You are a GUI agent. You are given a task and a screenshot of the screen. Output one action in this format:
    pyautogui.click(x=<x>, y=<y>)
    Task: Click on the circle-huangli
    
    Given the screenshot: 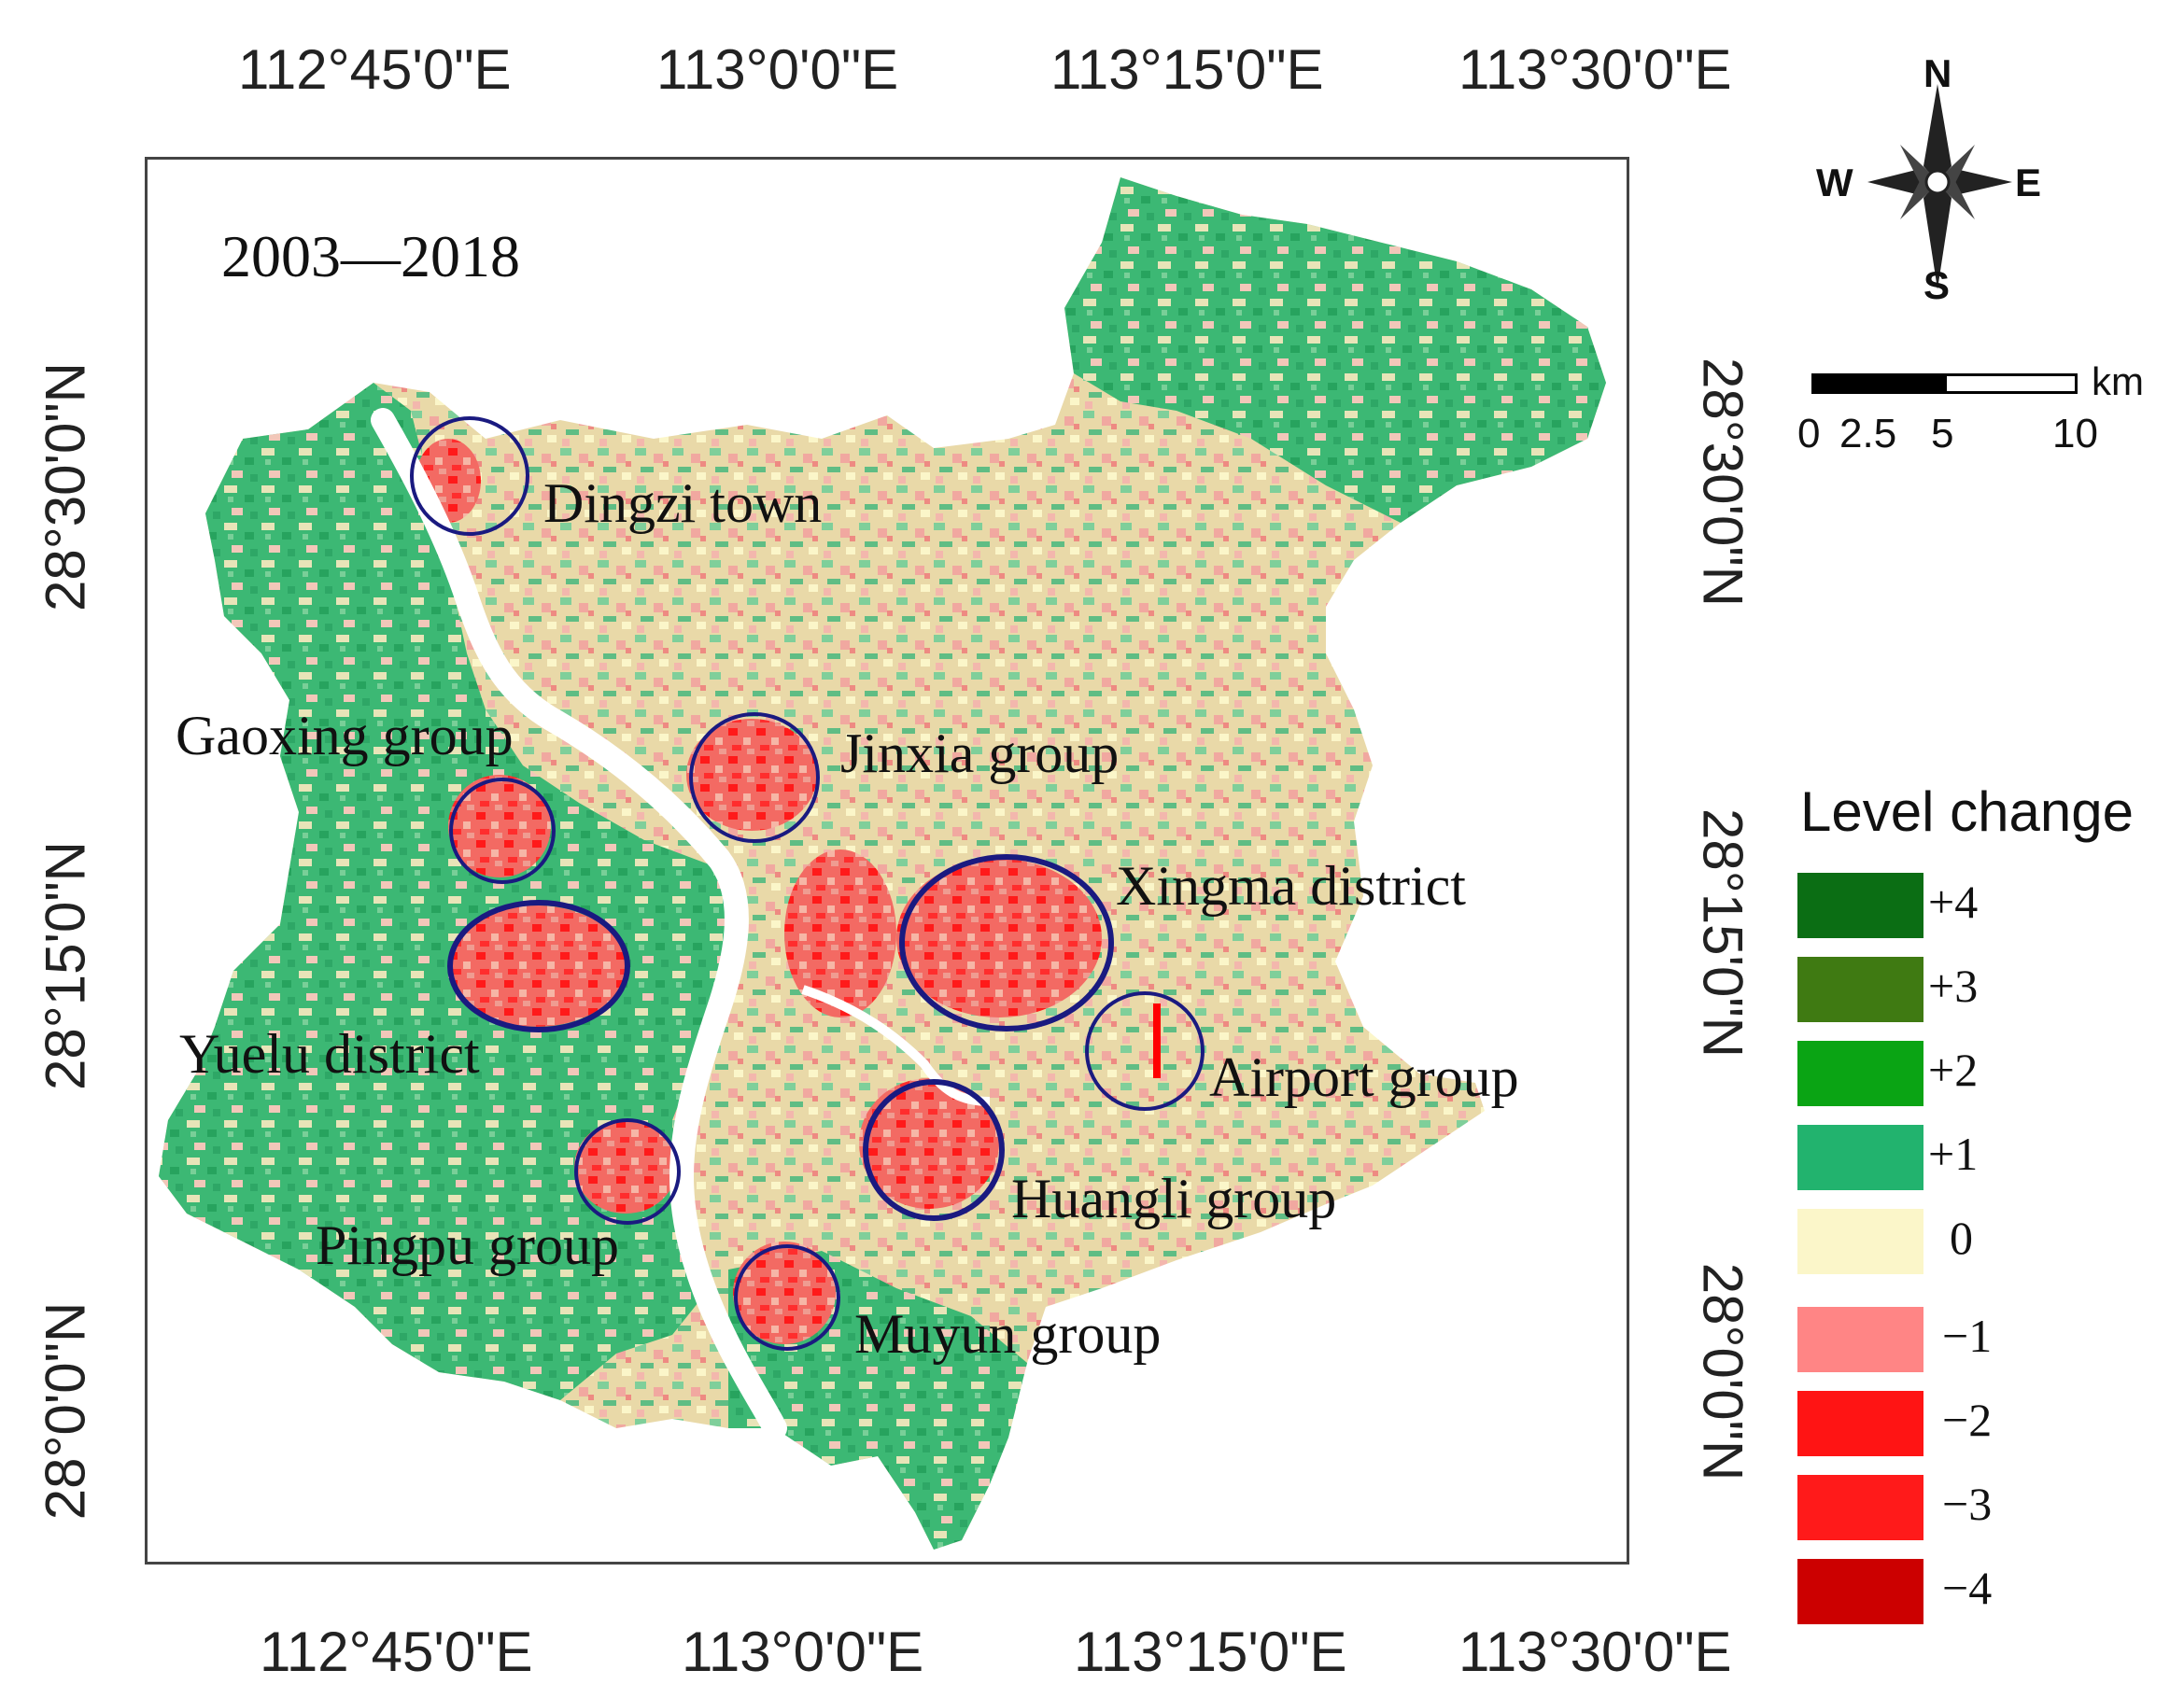 What is the action you would take?
    pyautogui.click(x=934, y=1150)
    